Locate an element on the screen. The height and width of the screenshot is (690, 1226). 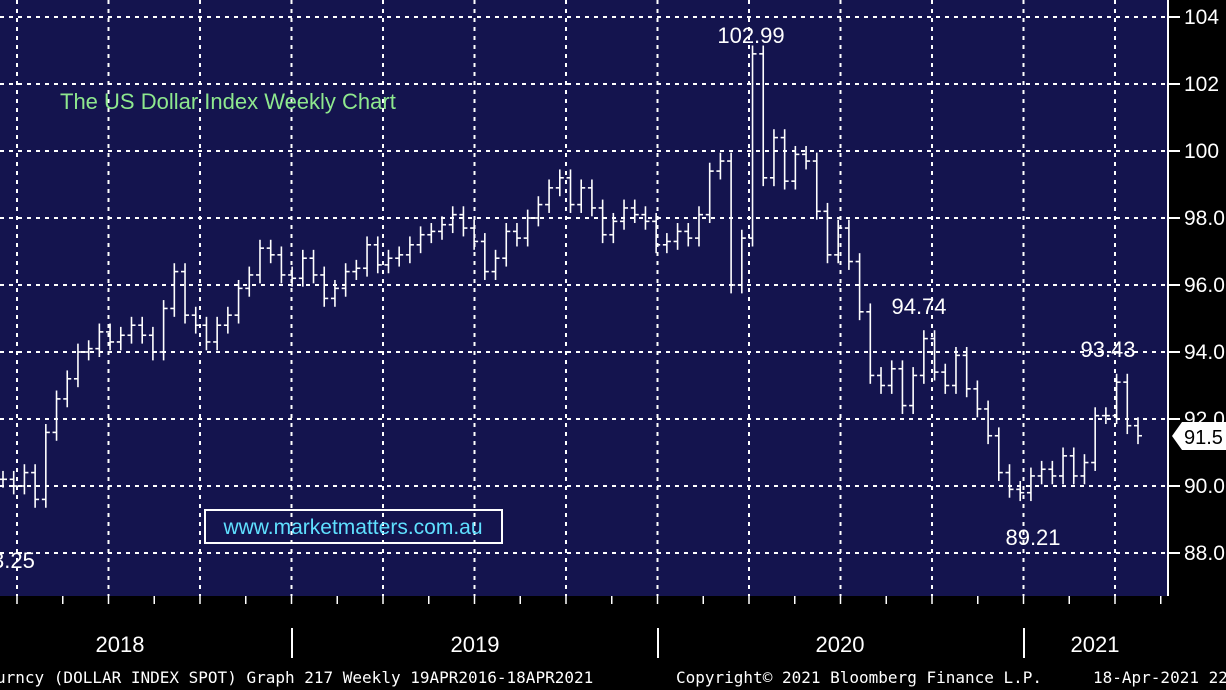
annotation-94-74: 94.74 is located at coordinates (918, 306).